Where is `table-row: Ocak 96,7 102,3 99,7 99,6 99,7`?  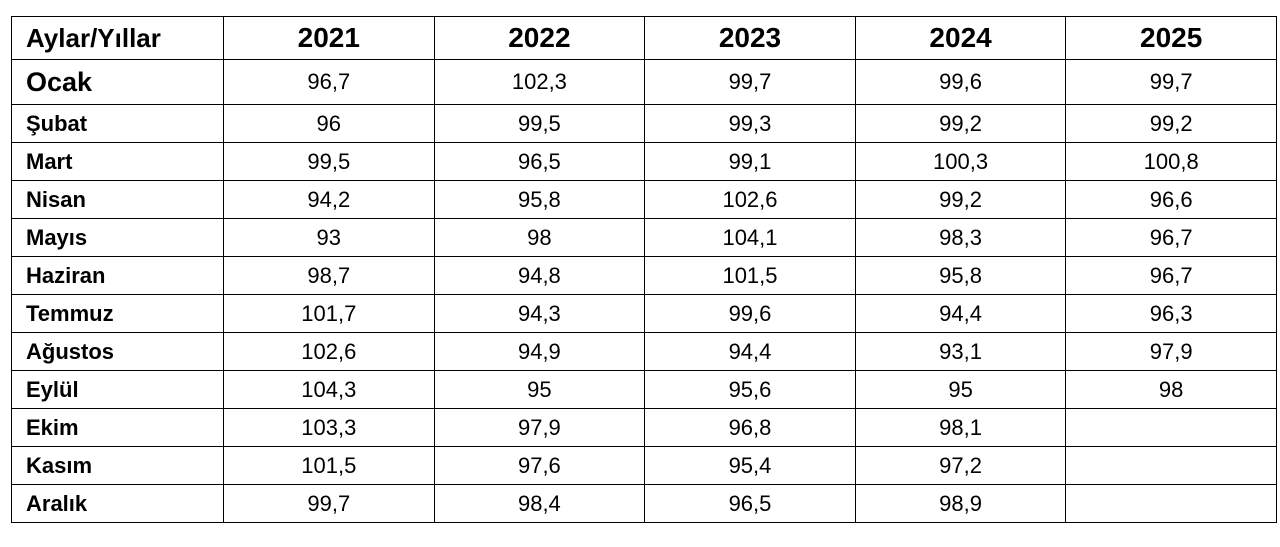 table-row: Ocak 96,7 102,3 99,7 99,6 99,7 is located at coordinates (644, 82).